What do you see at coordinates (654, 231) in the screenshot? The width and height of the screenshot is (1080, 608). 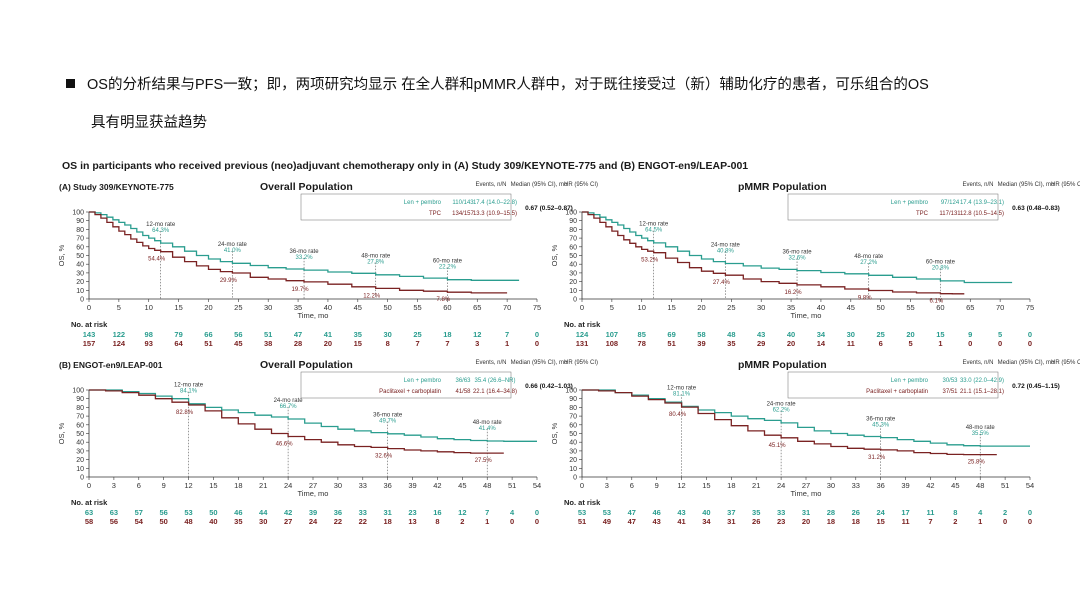 I see `landmark-lenpembro-rate: 64.5%` at bounding box center [654, 231].